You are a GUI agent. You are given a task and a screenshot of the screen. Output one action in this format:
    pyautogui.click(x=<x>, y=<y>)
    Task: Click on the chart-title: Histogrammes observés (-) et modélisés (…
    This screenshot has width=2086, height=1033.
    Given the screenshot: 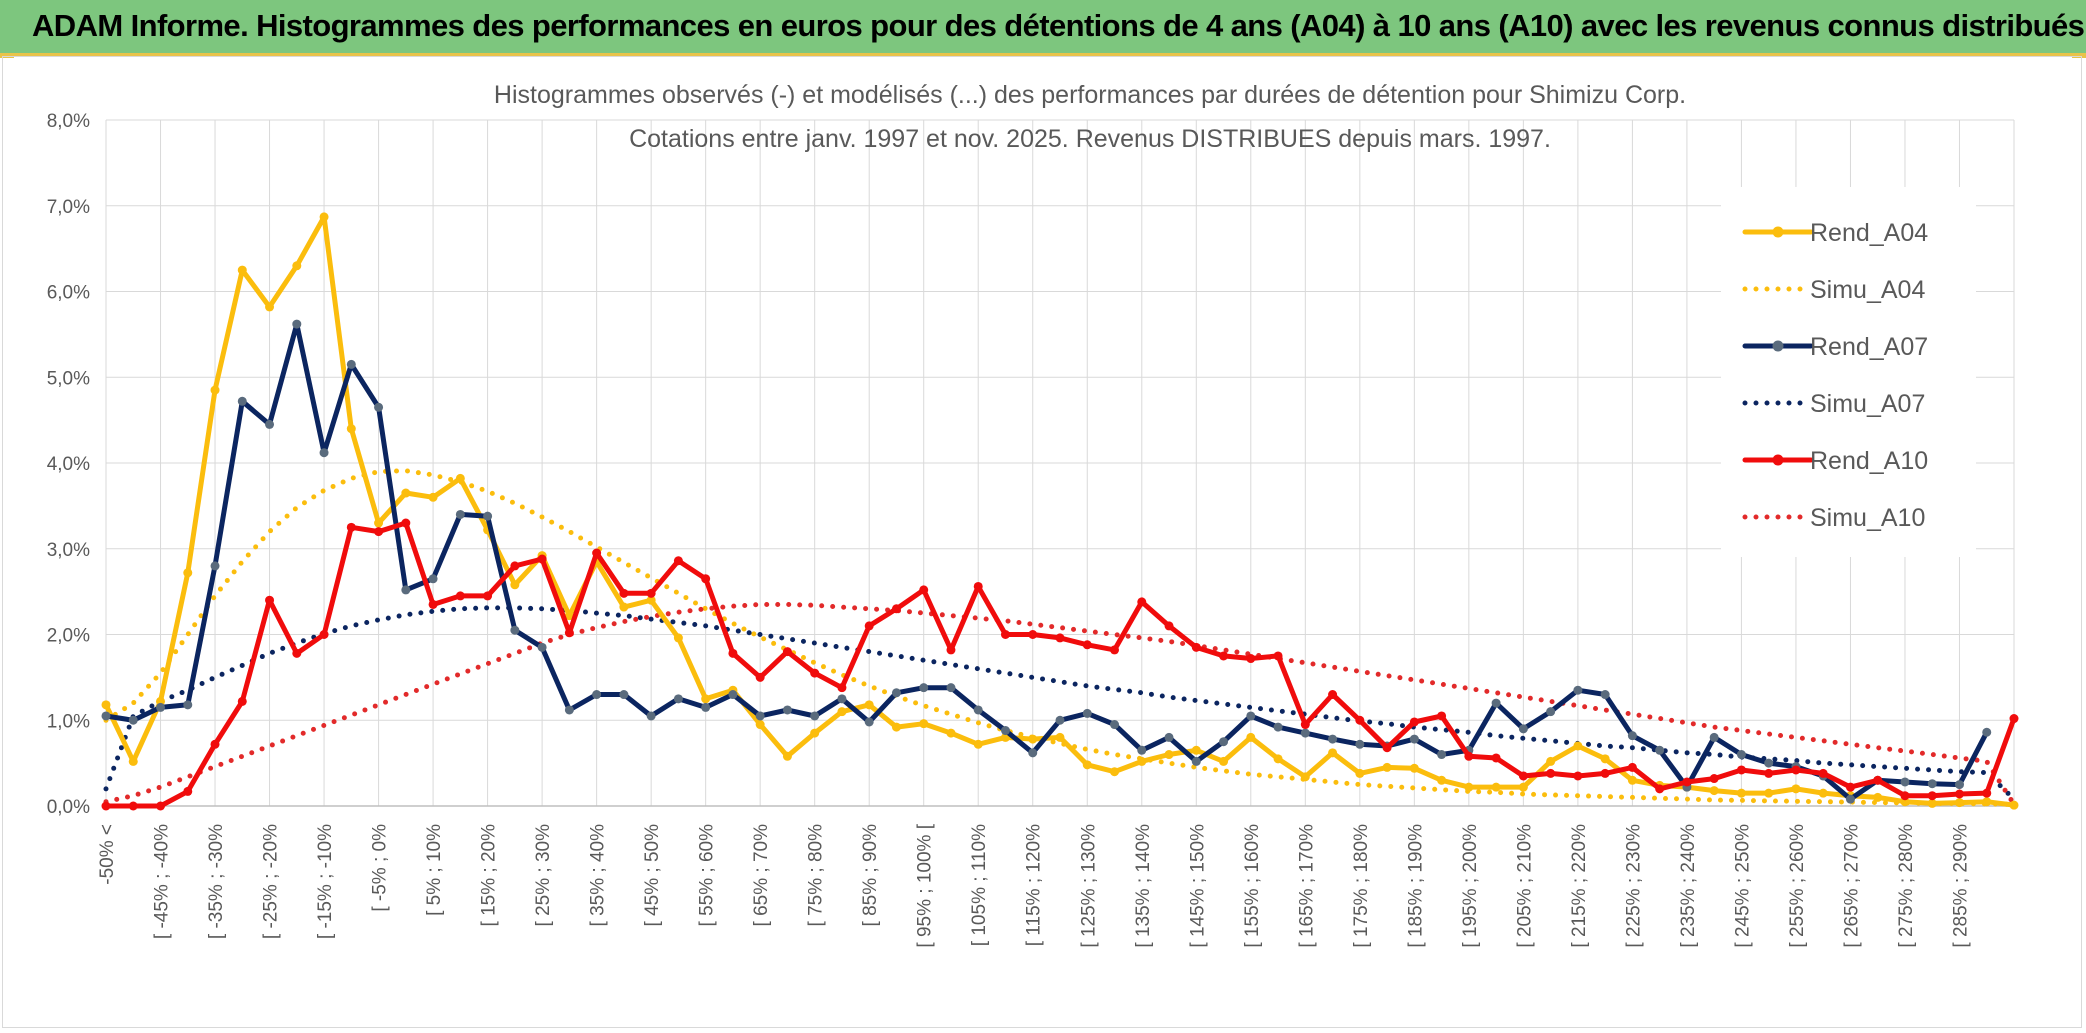 What is the action you would take?
    pyautogui.click(x=1090, y=95)
    